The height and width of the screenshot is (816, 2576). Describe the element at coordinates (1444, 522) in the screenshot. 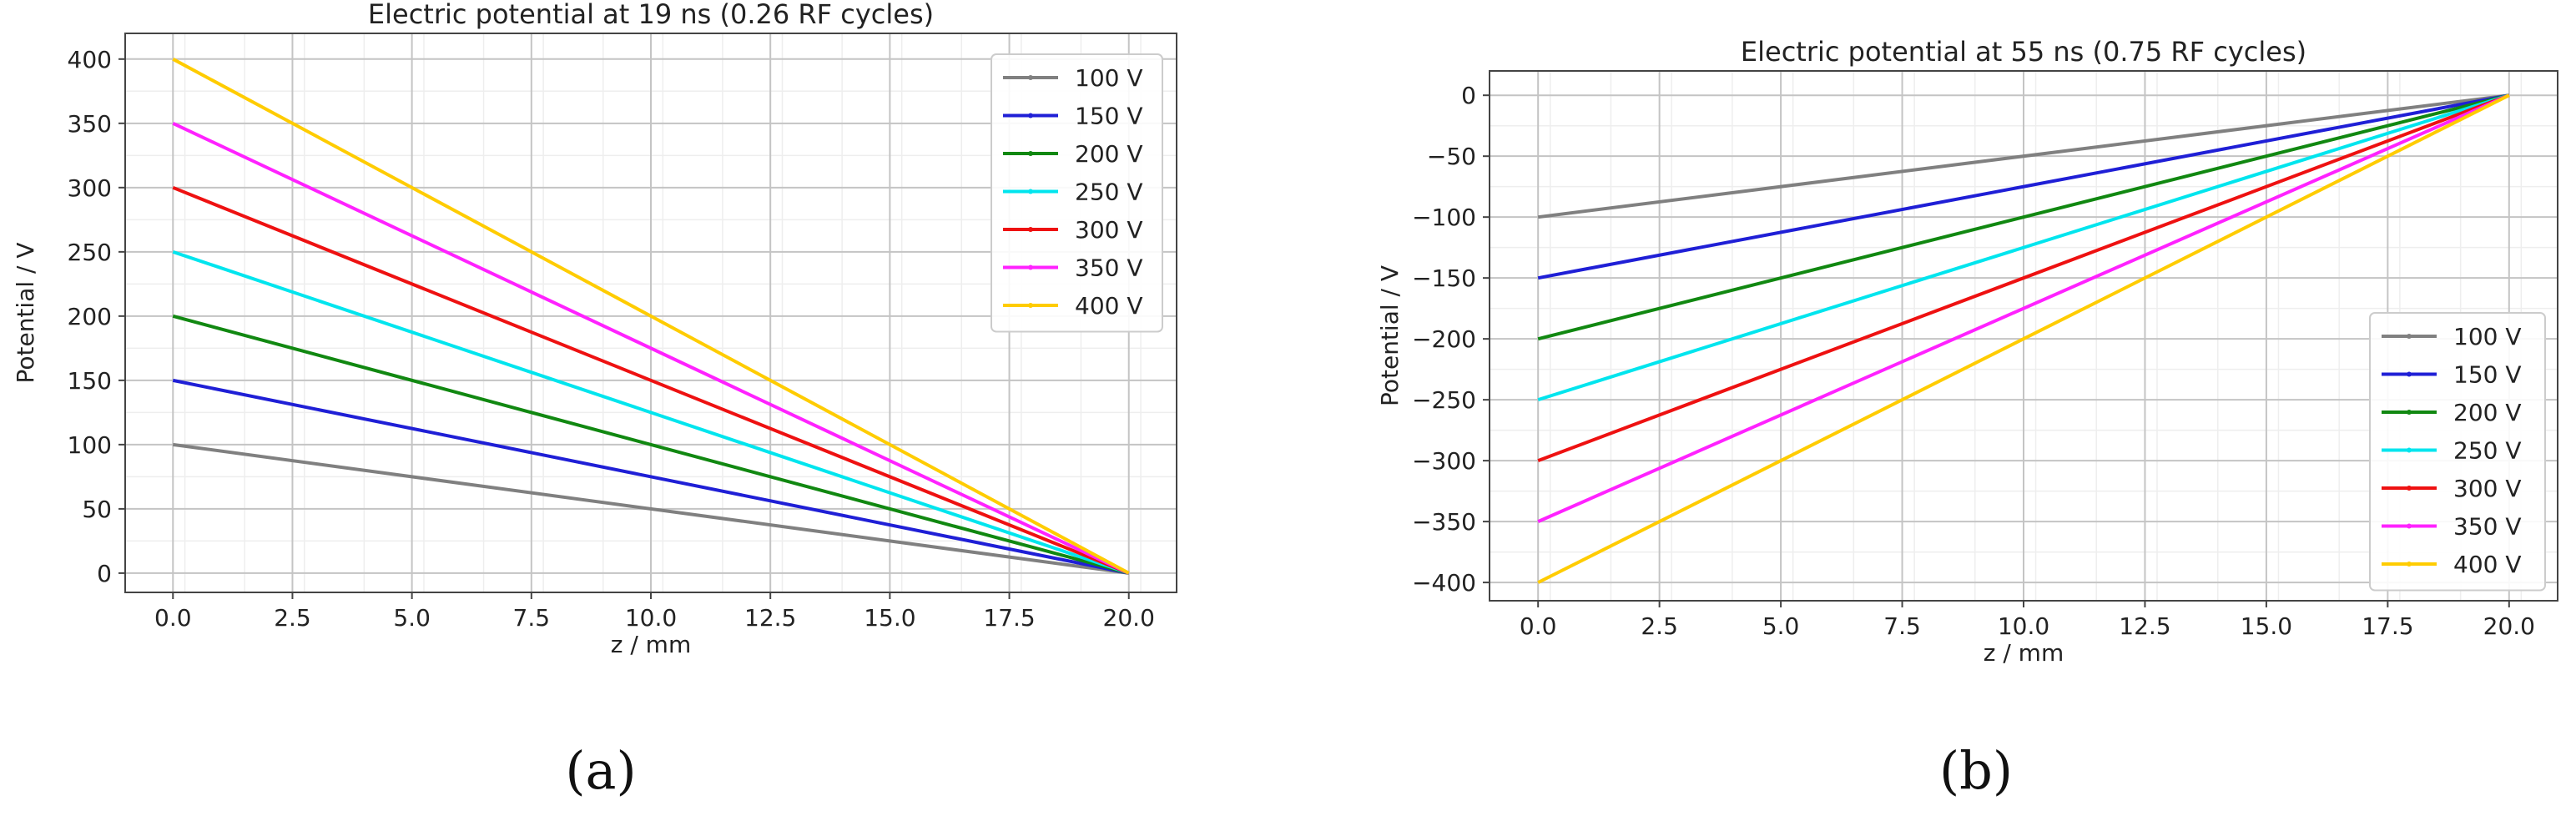

I see `y-tick-label: −350` at that location.